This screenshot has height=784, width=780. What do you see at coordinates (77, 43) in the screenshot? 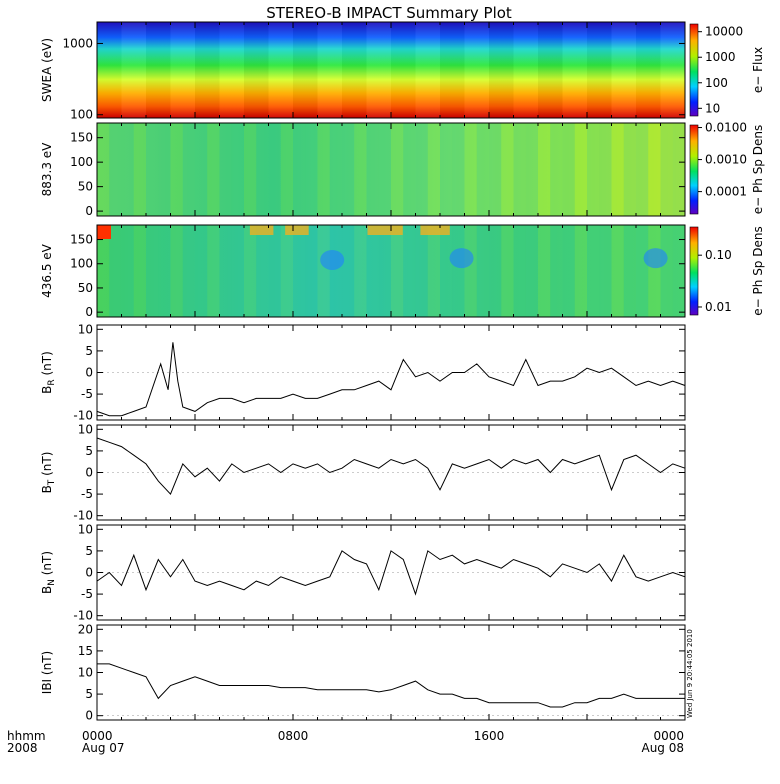
I see `y-tick-label: 1000` at bounding box center [77, 43].